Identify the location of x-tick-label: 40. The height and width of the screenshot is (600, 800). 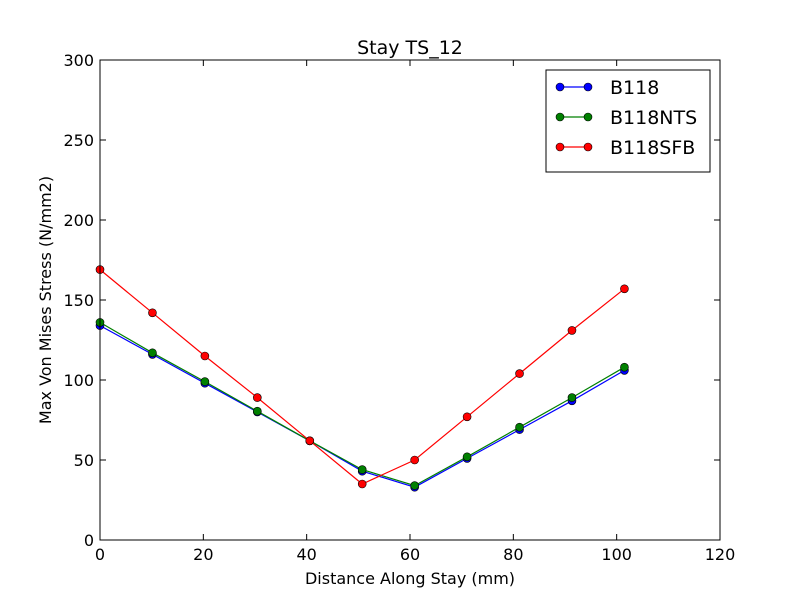
(306, 554).